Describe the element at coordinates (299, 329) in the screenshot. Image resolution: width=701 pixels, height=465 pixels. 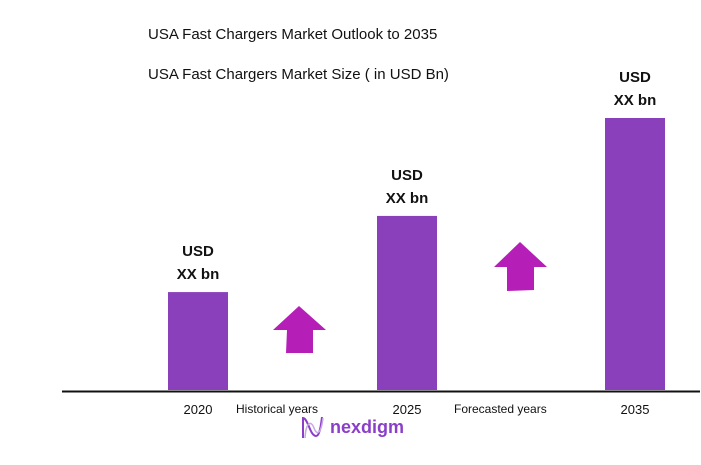
I see `growth-arrow-historical` at that location.